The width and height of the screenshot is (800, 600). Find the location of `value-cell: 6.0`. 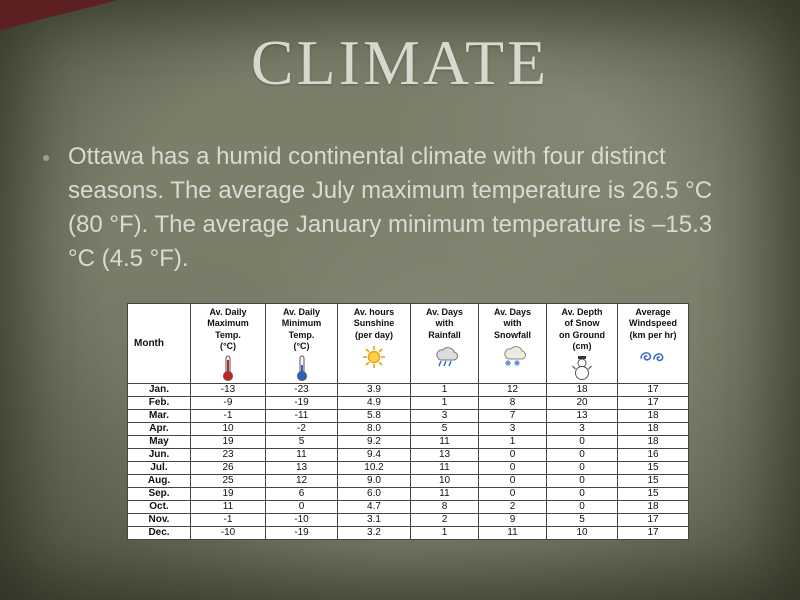

value-cell: 6.0 is located at coordinates (374, 494).